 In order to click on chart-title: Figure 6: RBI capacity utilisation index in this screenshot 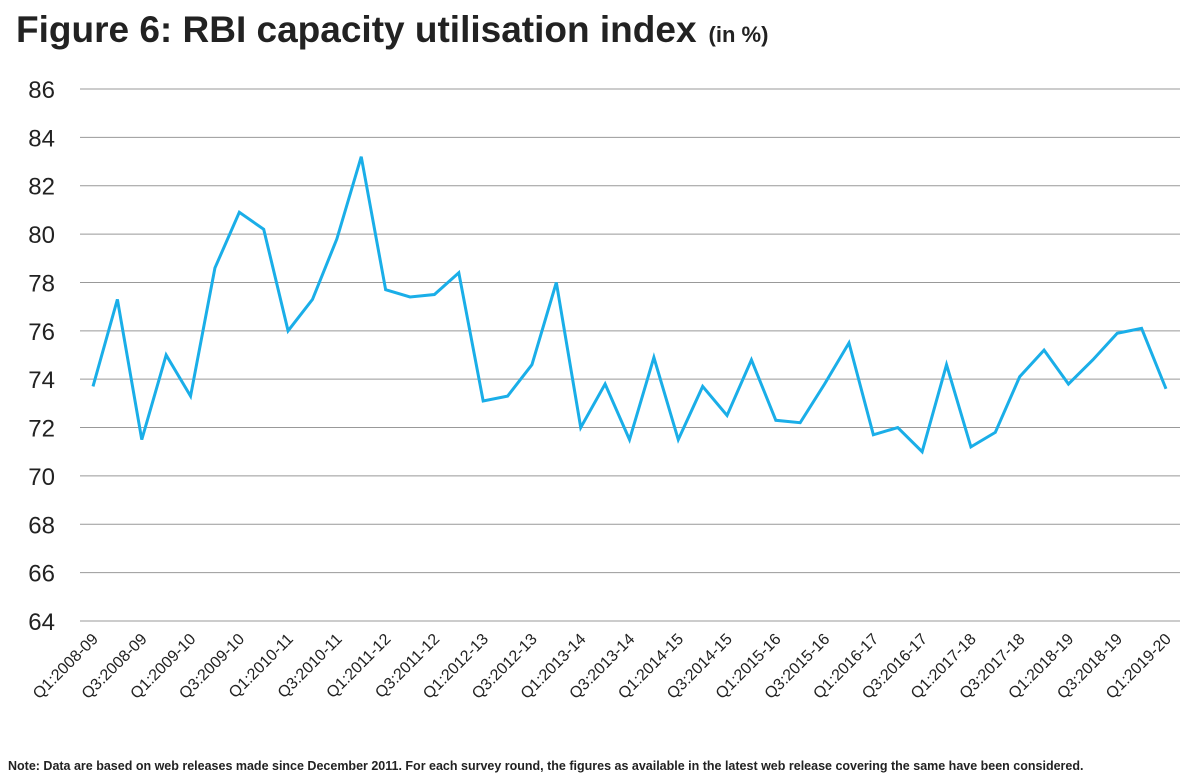, I will do `click(356, 29)`.